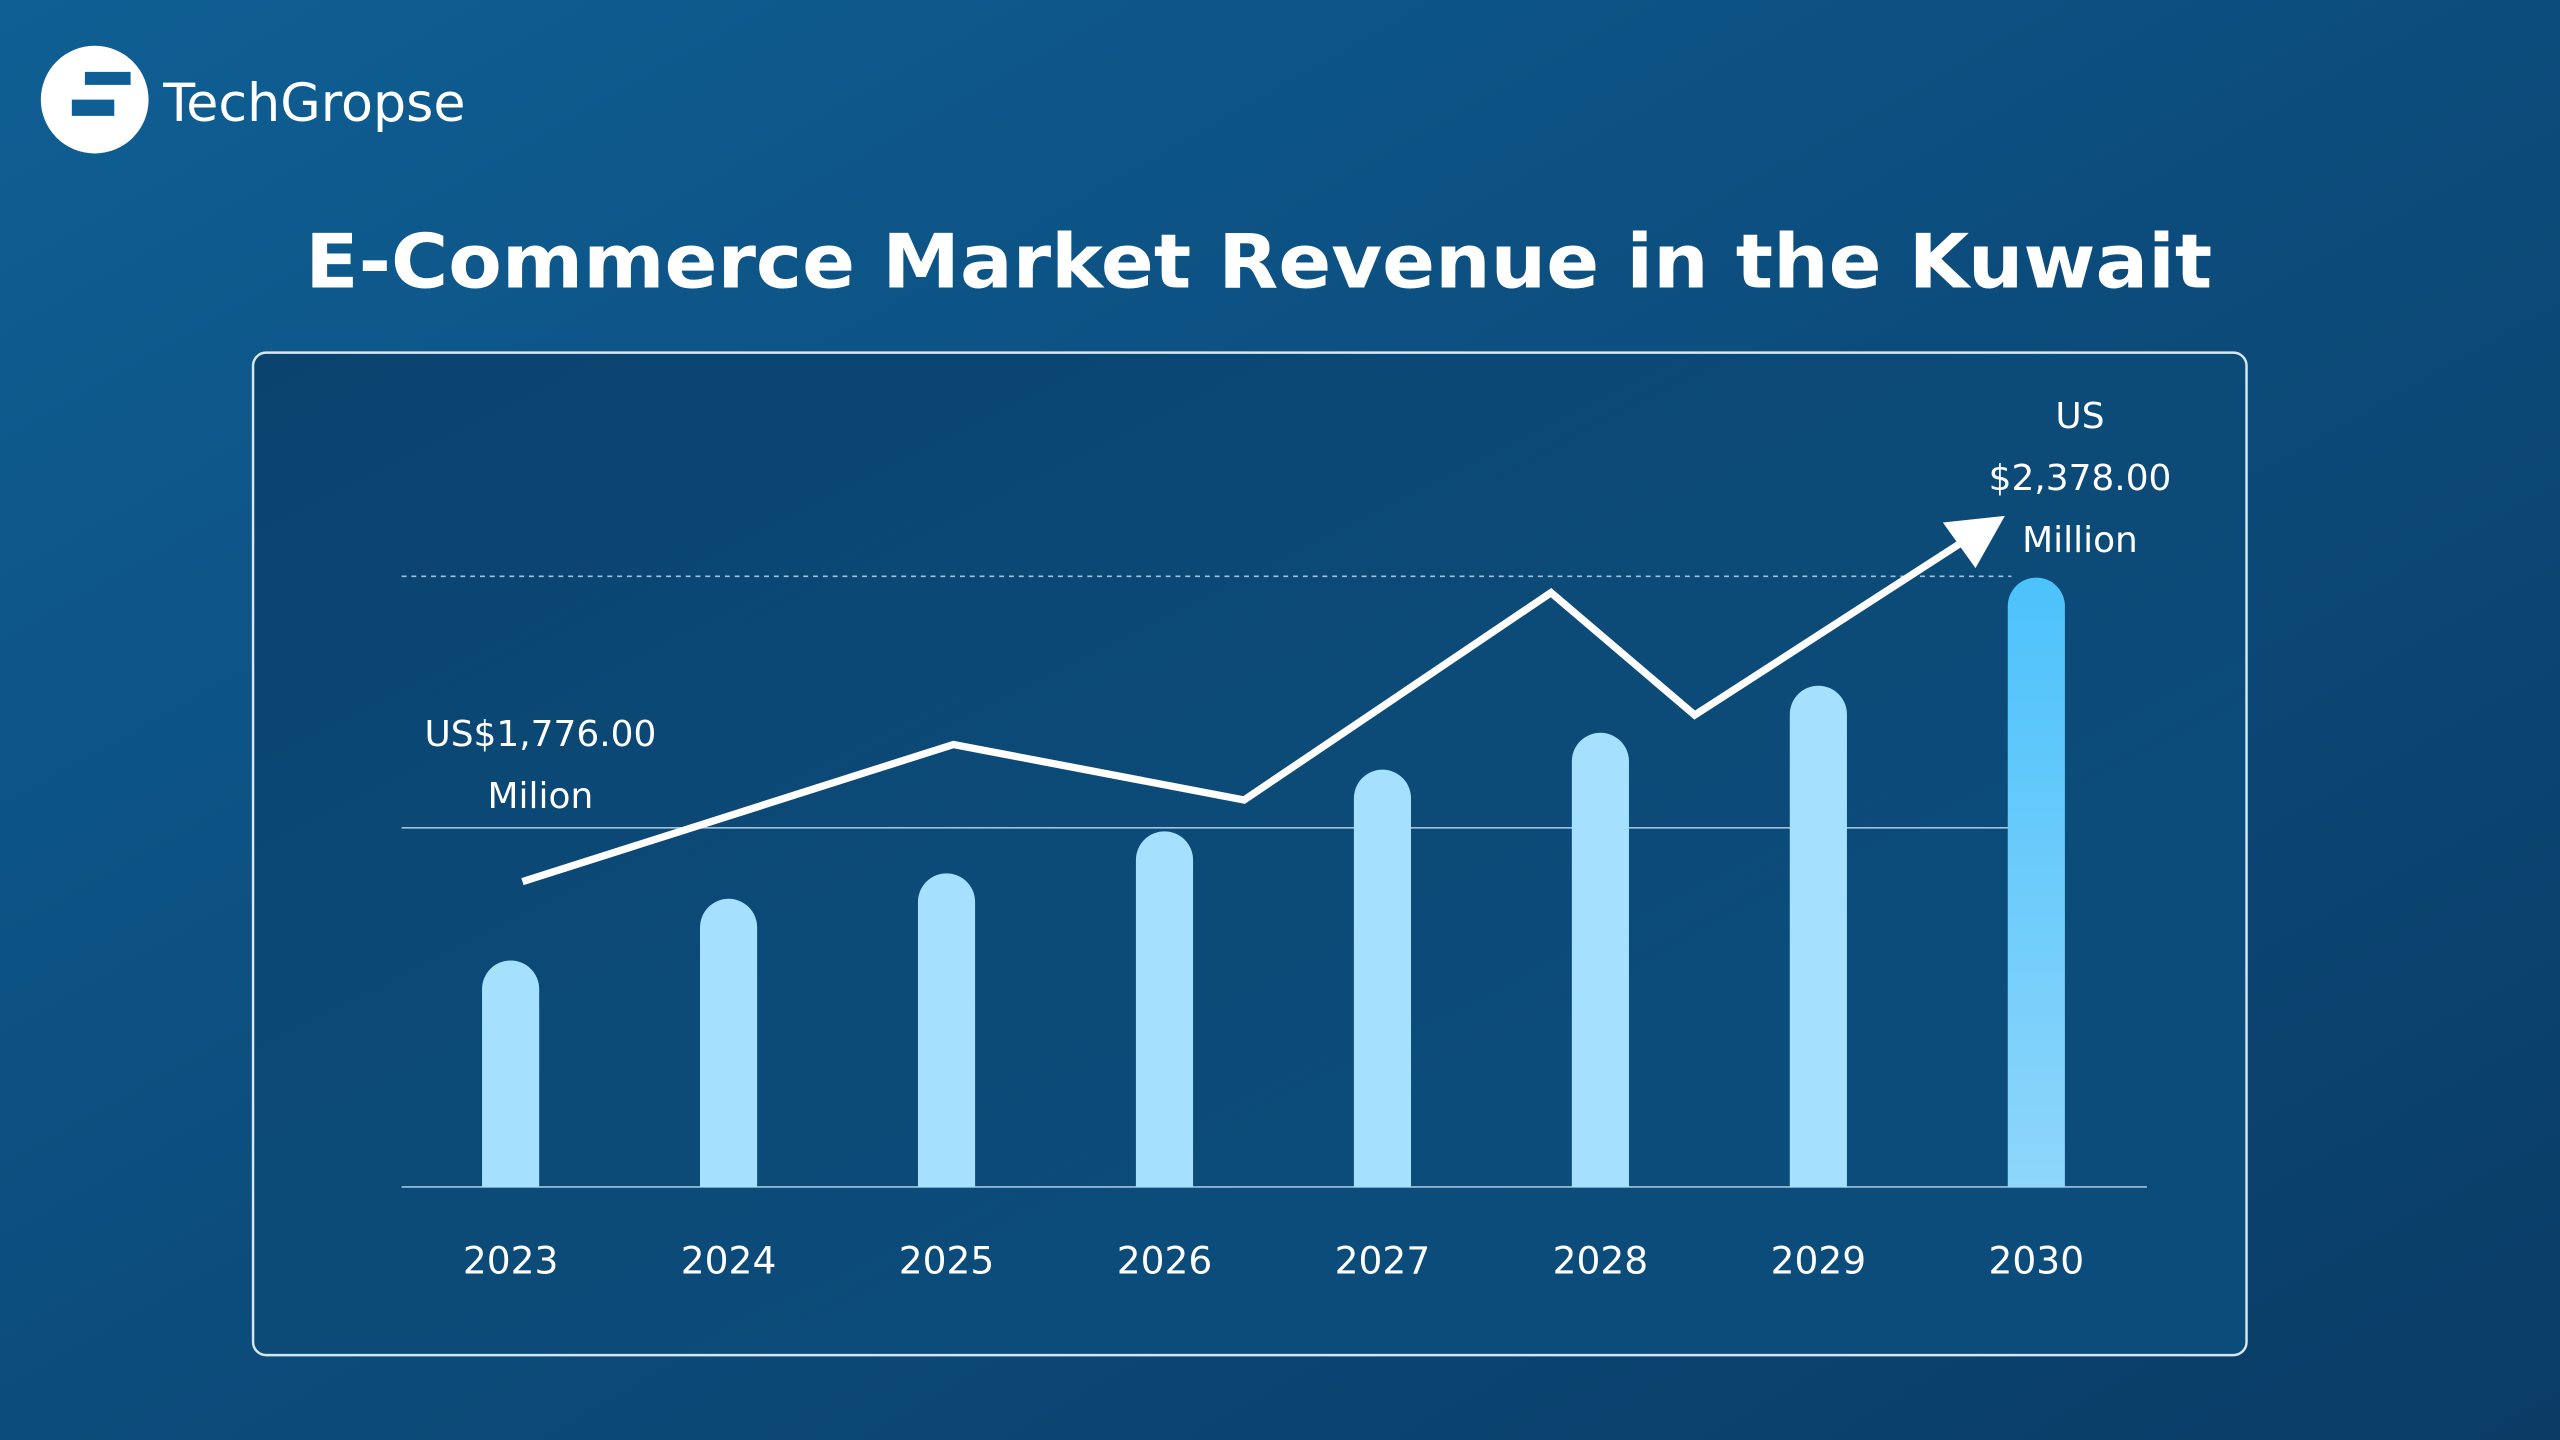 This screenshot has width=2560, height=1440. What do you see at coordinates (1601, 1260) in the screenshot?
I see `x-tick-label: 2028` at bounding box center [1601, 1260].